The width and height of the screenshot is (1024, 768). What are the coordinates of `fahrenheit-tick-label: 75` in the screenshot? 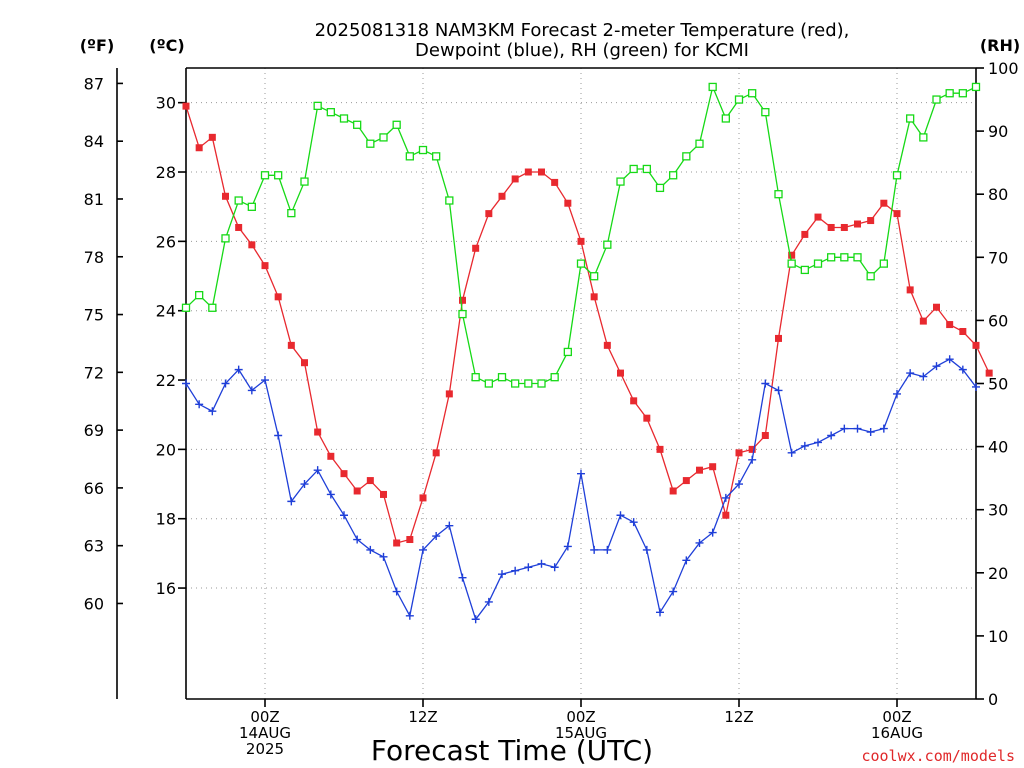 It's located at (94, 315).